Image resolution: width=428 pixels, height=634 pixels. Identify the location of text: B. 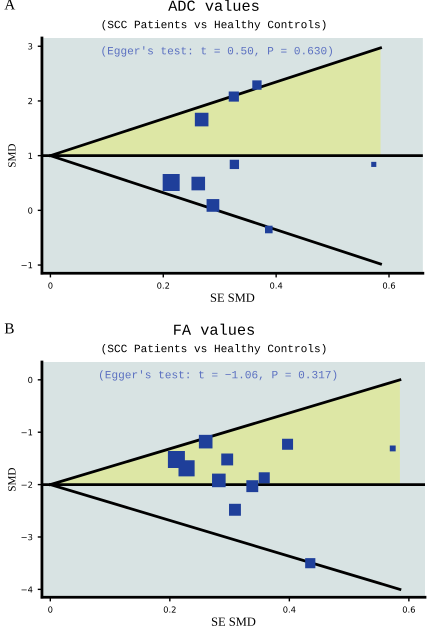
(9, 328).